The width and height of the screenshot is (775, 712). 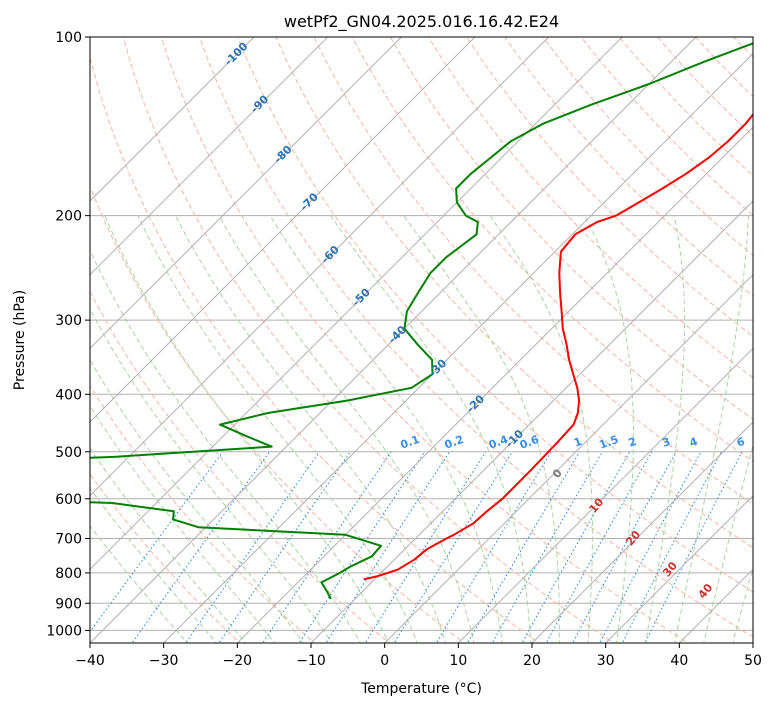 What do you see at coordinates (238, 661) in the screenshot?
I see `x-tick-label: −20` at bounding box center [238, 661].